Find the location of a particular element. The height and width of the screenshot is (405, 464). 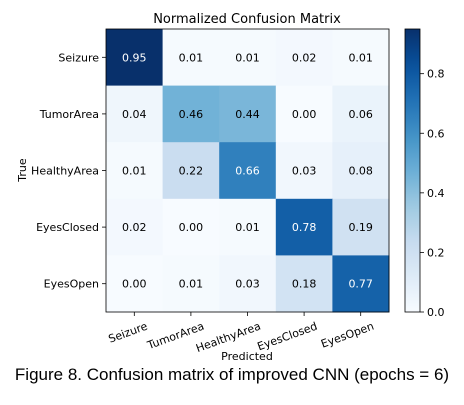

x-axis-label: Predicted is located at coordinates (247, 355).